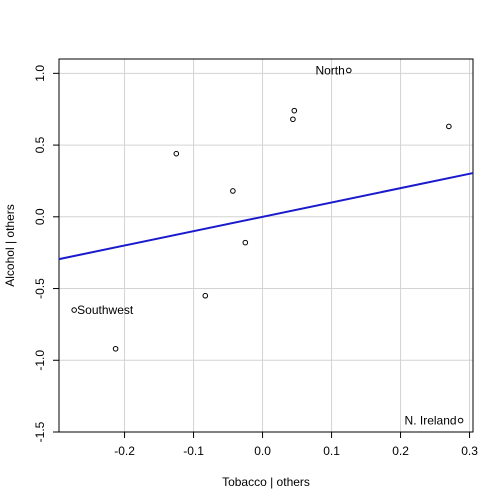 Image resolution: width=504 pixels, height=504 pixels. What do you see at coordinates (331, 451) in the screenshot?
I see `x-tick-label: 0.1` at bounding box center [331, 451].